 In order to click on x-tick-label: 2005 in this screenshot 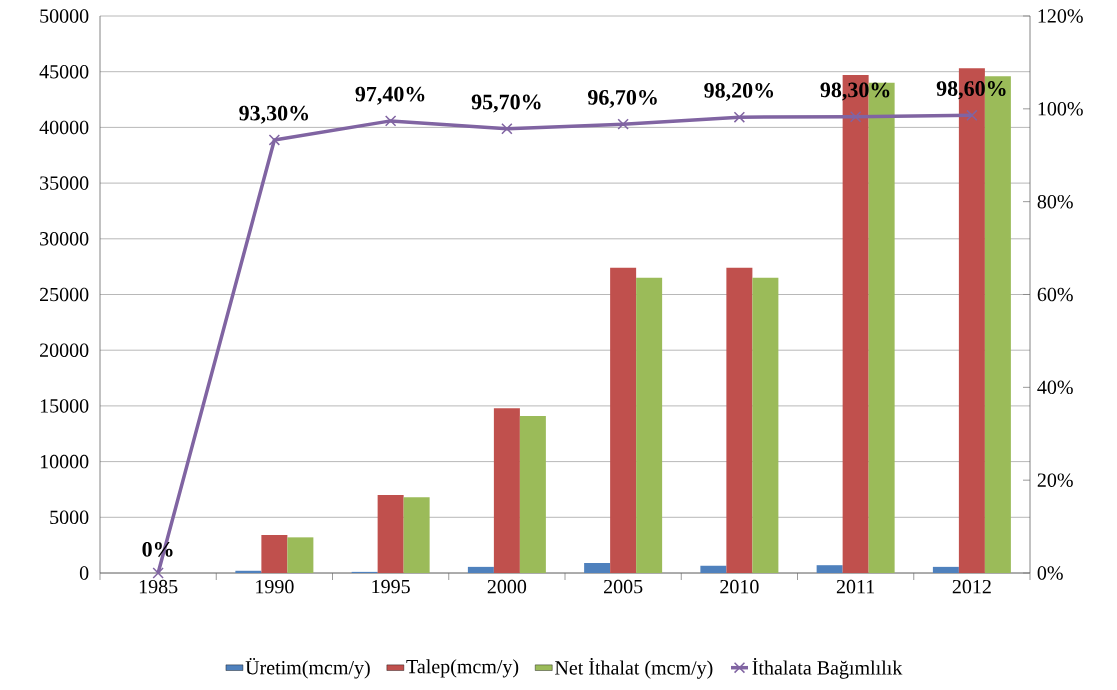, I will do `click(623, 586)`.